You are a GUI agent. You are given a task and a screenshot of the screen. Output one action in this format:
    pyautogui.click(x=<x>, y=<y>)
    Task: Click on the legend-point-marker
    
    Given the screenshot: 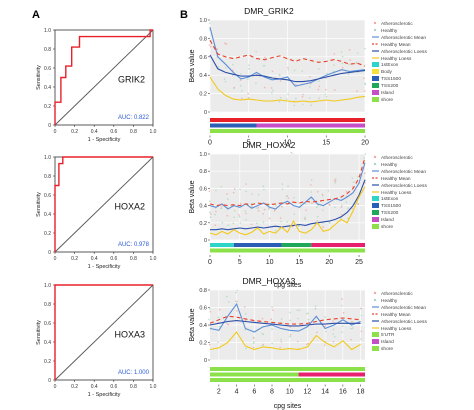 What is the action you would take?
    pyautogui.click(x=375, y=300)
    